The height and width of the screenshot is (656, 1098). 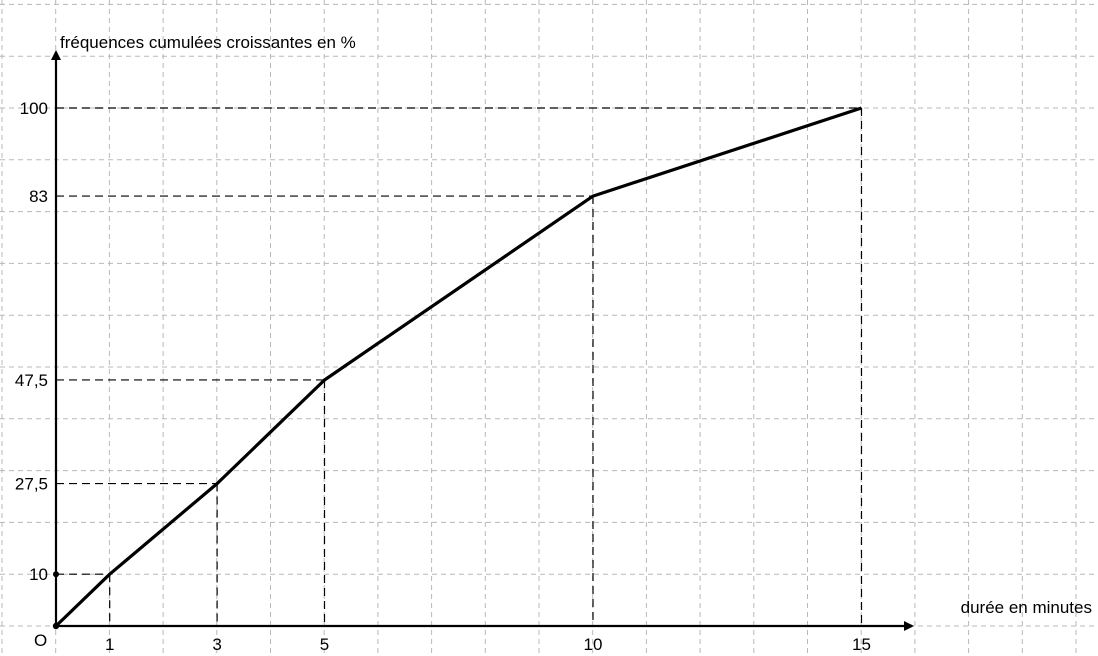 What do you see at coordinates (208, 42) in the screenshot?
I see `y-axis-title: fréquences cumulées croissantes en %` at bounding box center [208, 42].